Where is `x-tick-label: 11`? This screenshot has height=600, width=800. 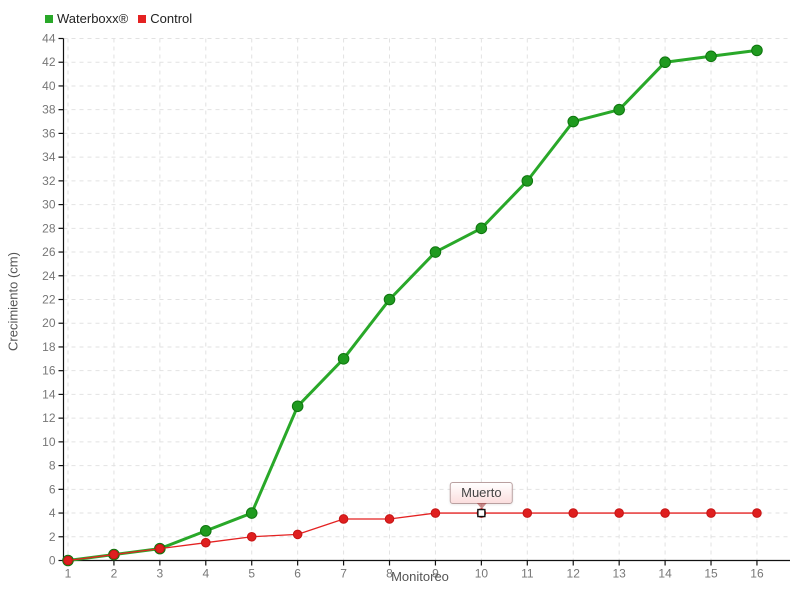
x-tick-label: 11 is located at coordinates (527, 574).